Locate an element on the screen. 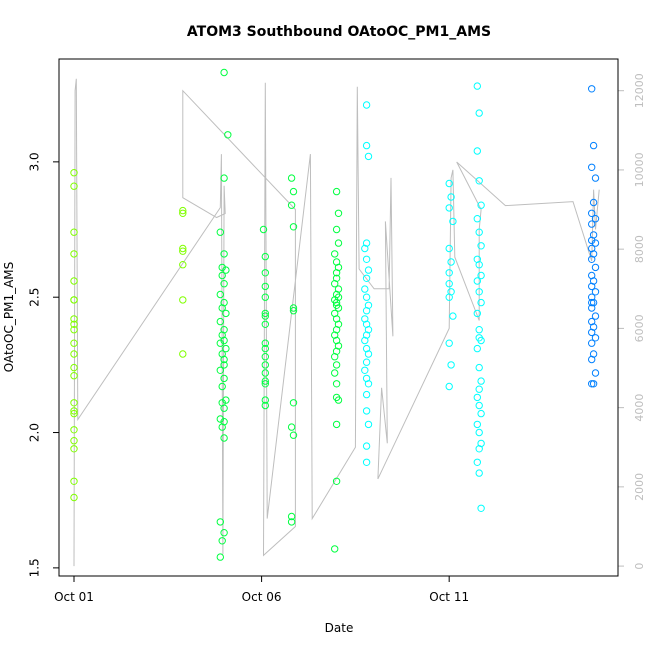 This screenshot has width=650, height=650. x-tick-label: Oct 11 is located at coordinates (449, 597).